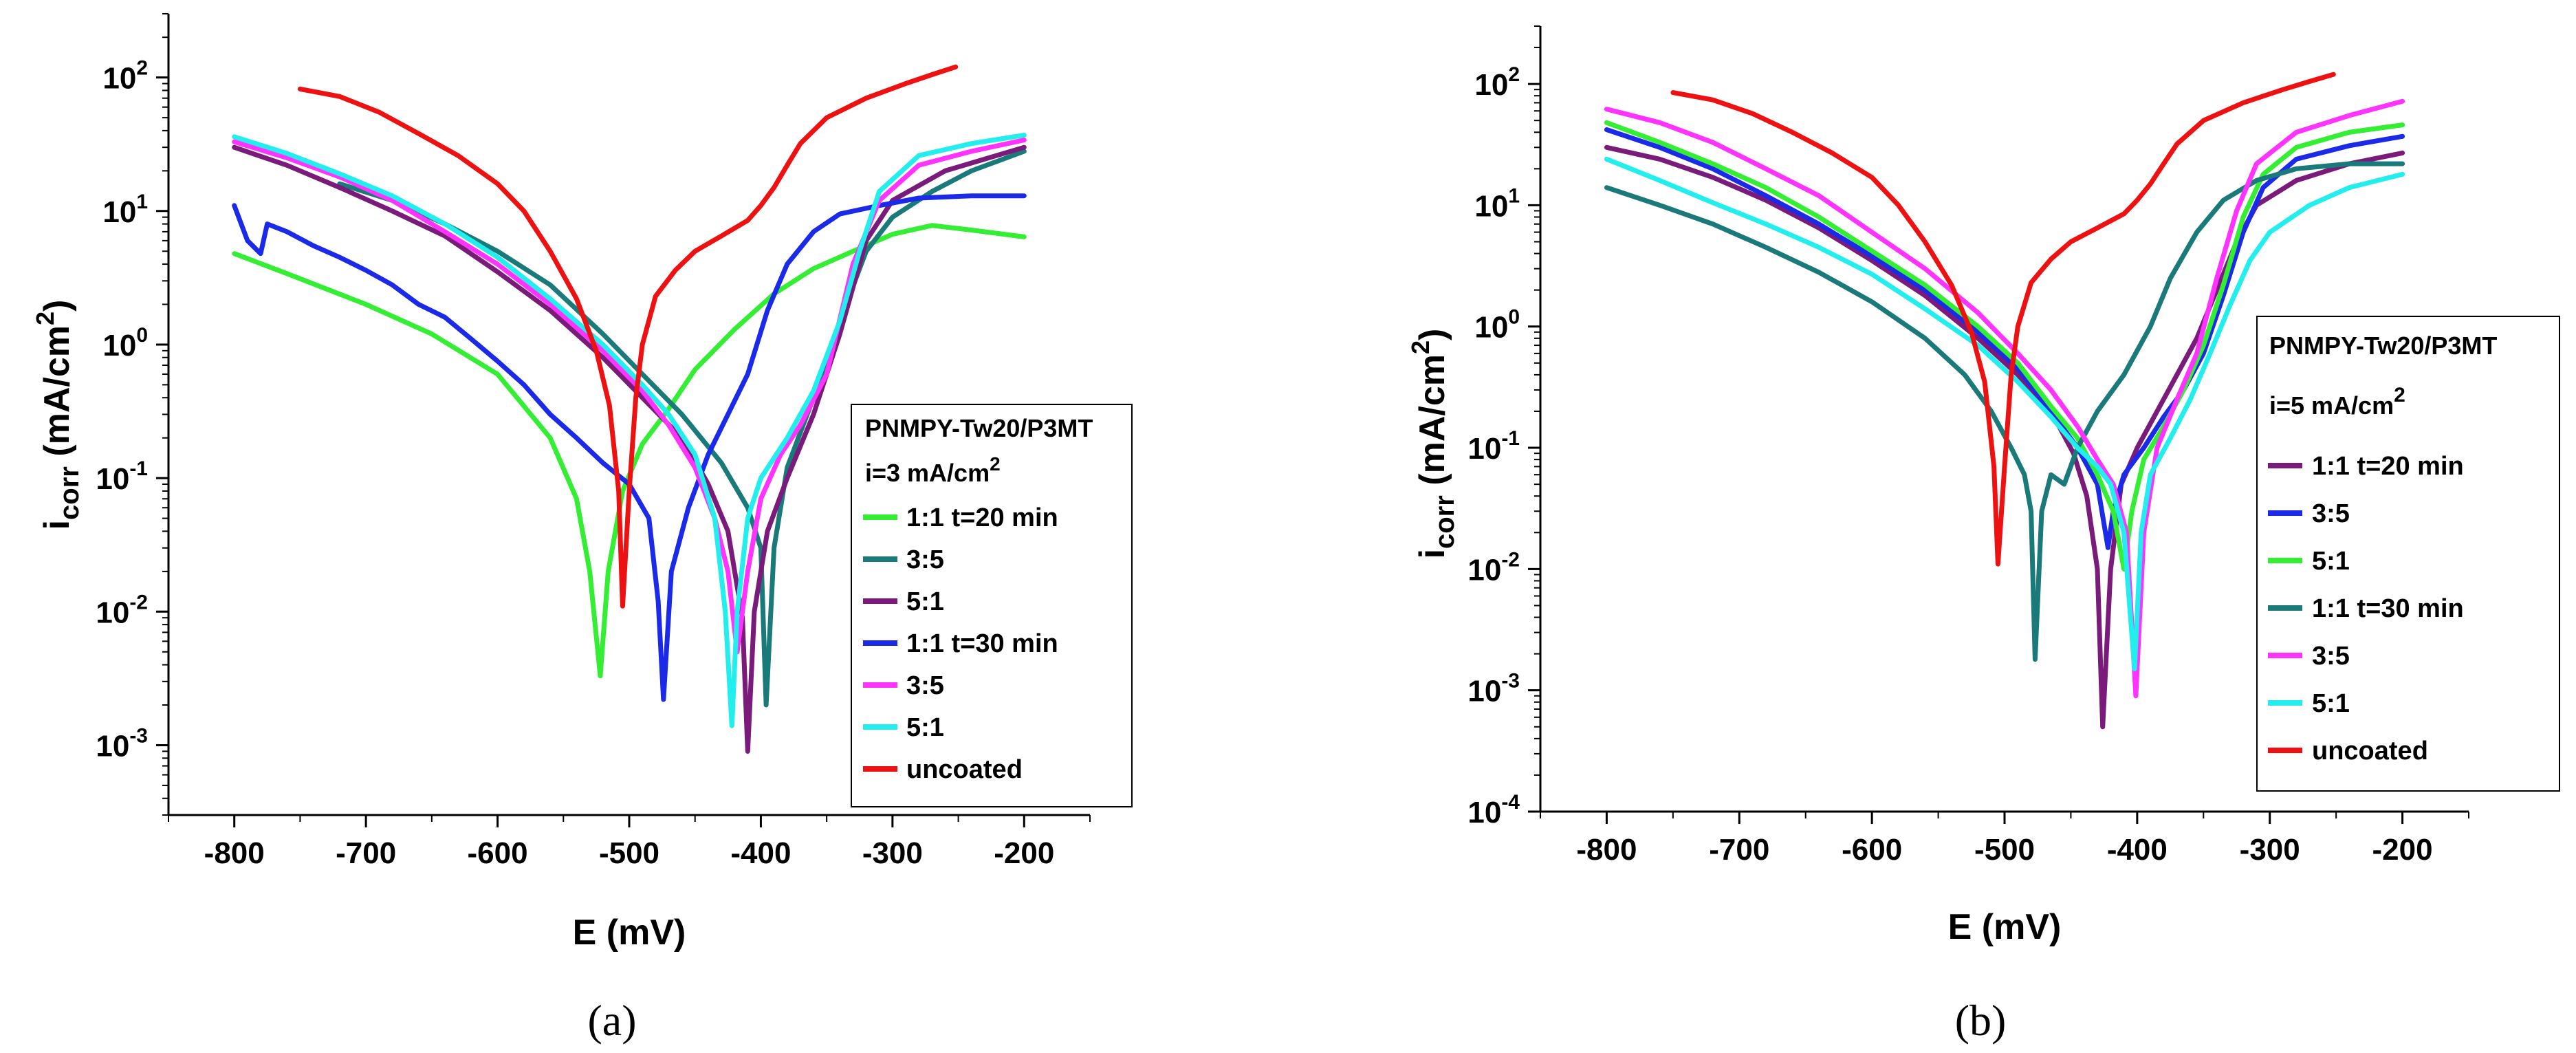  Describe the element at coordinates (925, 727) in the screenshot. I see `legend-label-a-6: 5:1` at that location.